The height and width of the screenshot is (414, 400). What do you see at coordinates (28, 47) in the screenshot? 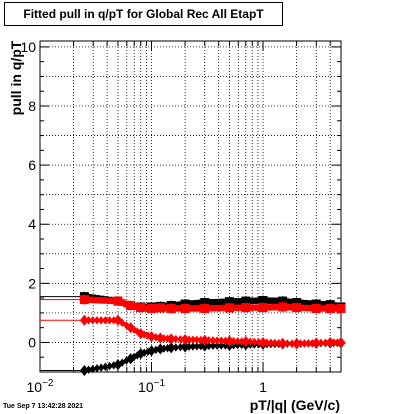
I see `y-tick-label: 10` at bounding box center [28, 47].